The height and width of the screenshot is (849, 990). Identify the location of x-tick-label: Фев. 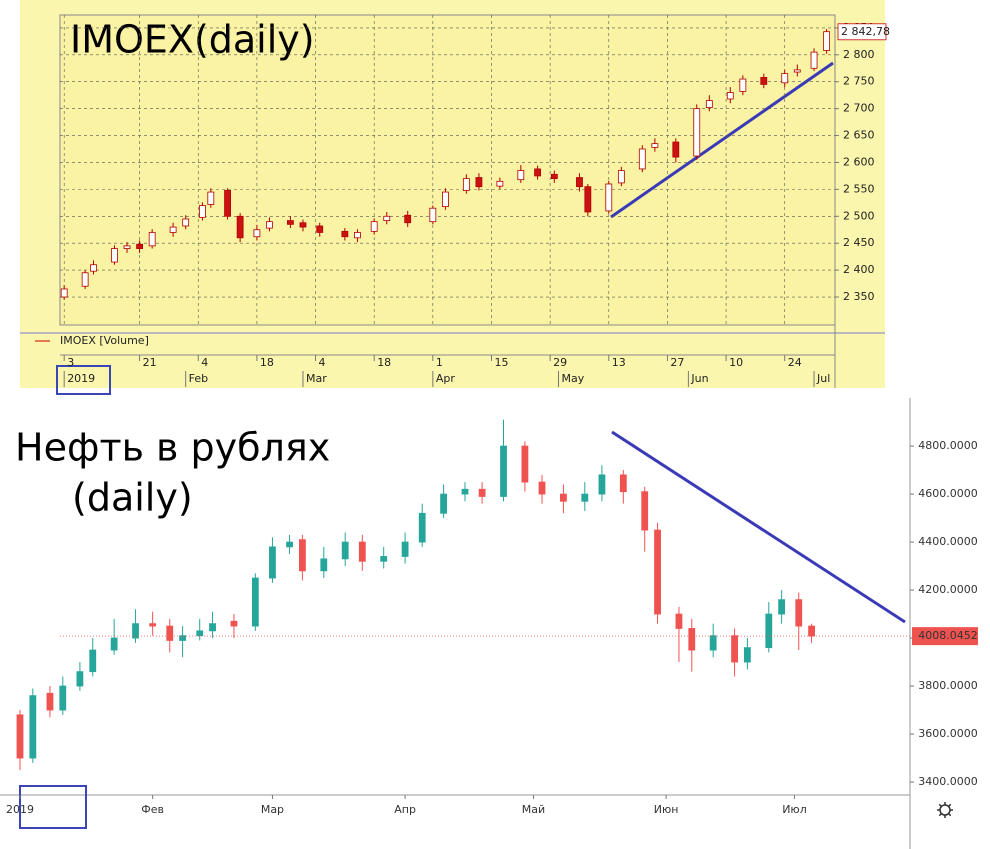
(152, 809).